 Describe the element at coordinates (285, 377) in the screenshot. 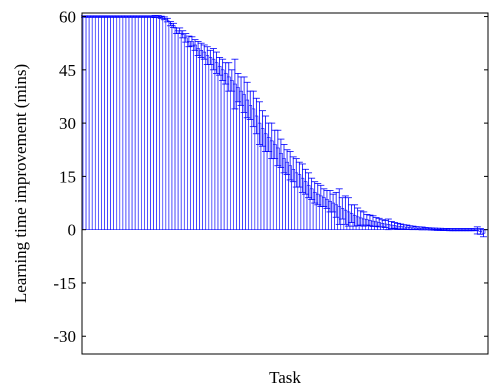

I see `x-axis-label: Task` at that location.